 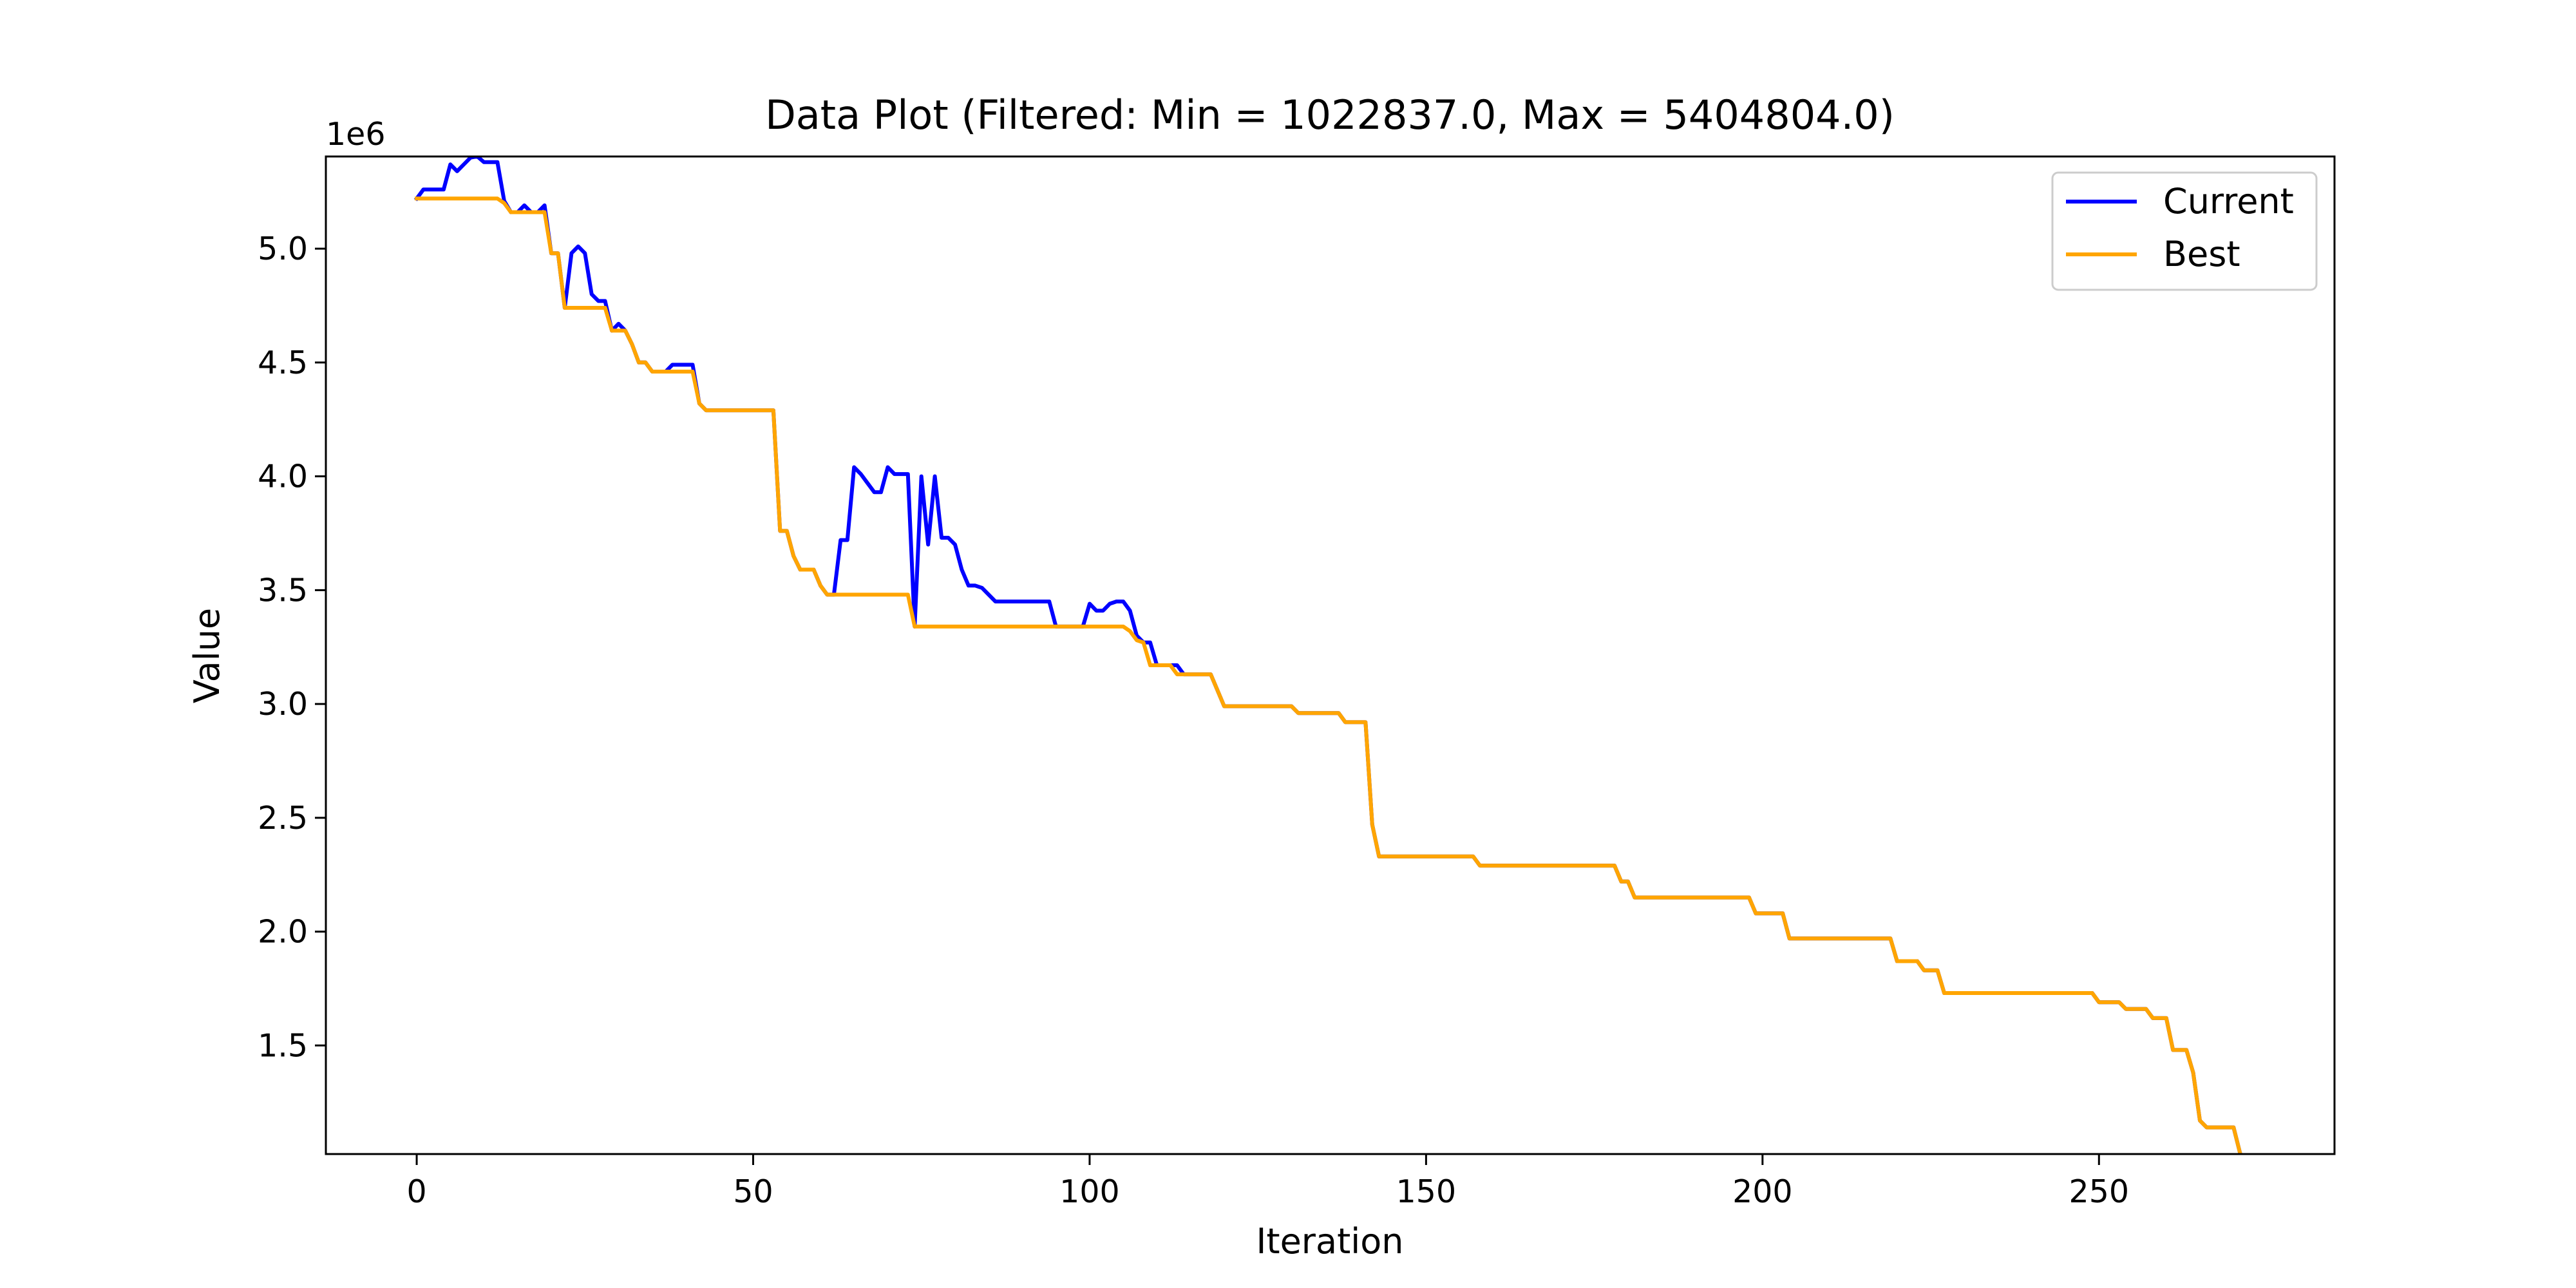 What do you see at coordinates (416, 1191) in the screenshot?
I see `x-tick-label: 0` at bounding box center [416, 1191].